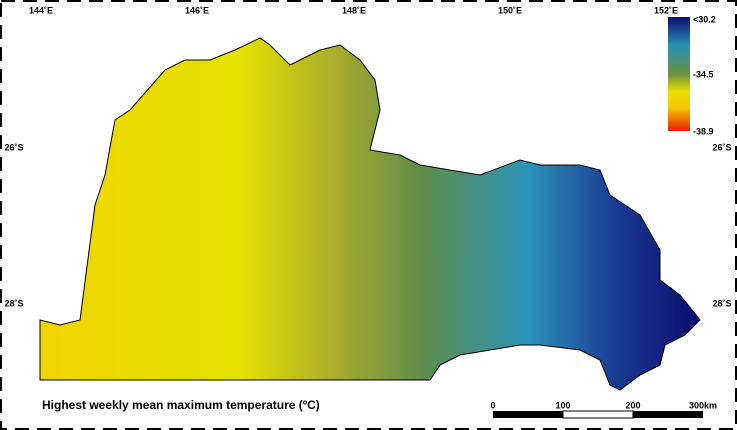  What do you see at coordinates (562, 405) in the screenshot?
I see `scale-label: 100` at bounding box center [562, 405].